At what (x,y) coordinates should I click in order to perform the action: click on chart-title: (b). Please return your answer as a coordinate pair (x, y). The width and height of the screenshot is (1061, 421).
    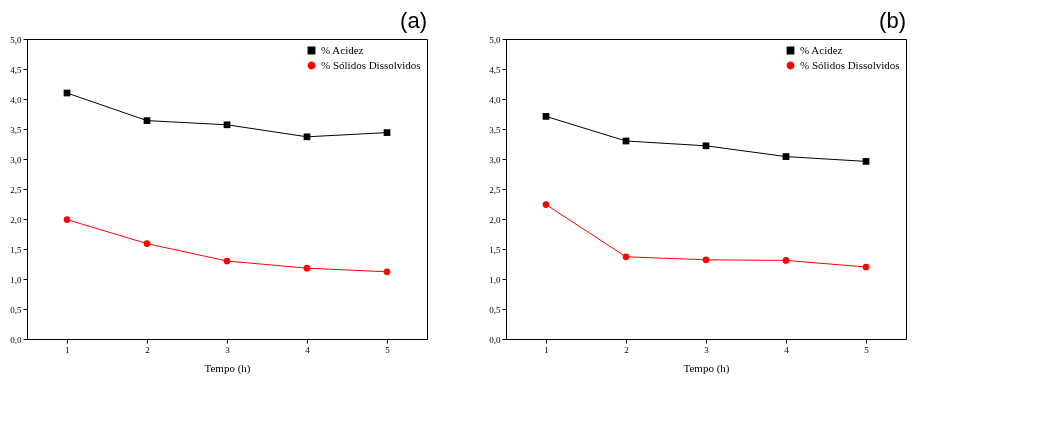
    Looking at the image, I should click on (892, 20).